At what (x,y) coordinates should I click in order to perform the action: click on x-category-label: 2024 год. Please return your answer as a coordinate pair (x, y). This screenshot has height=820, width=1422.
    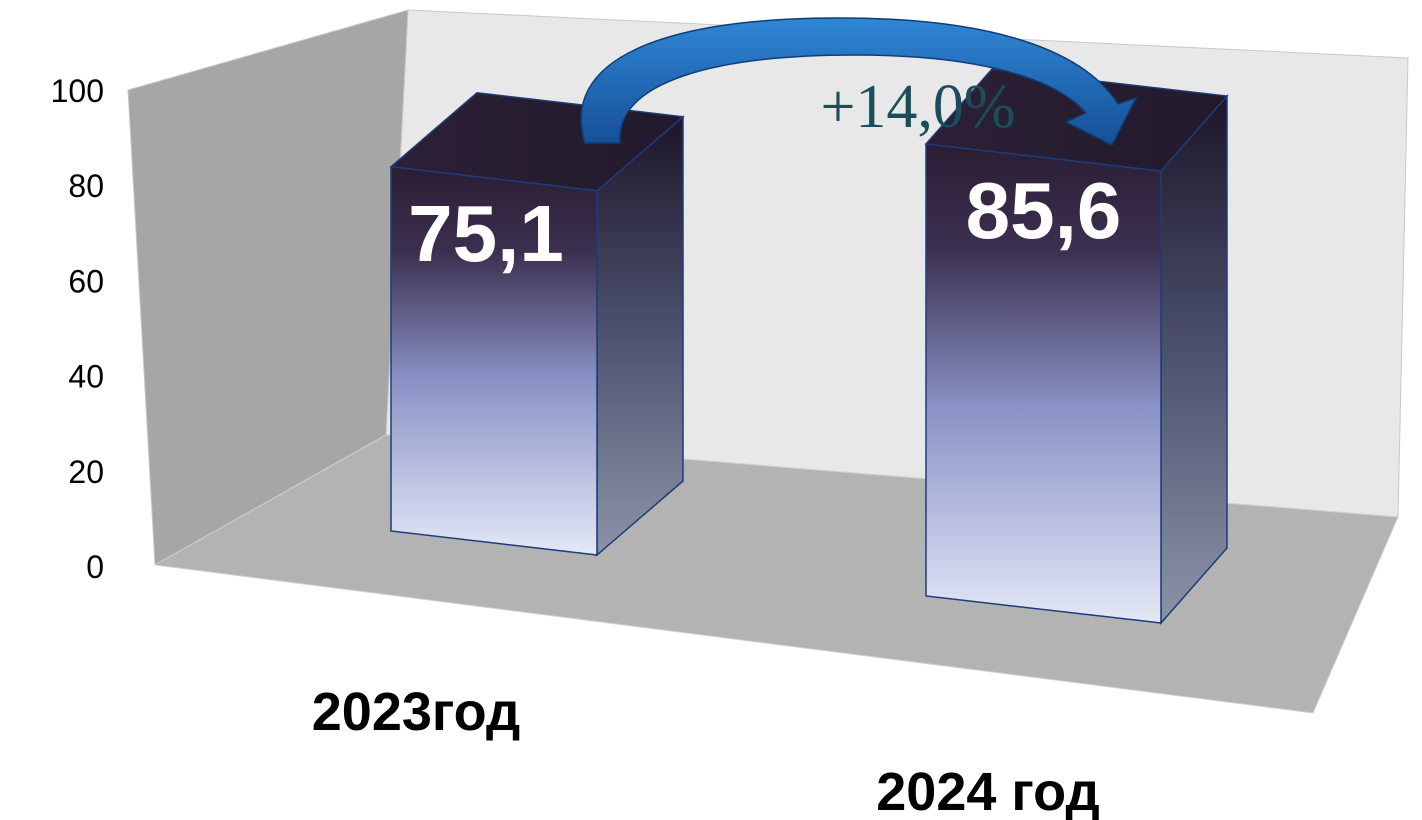
    Looking at the image, I should click on (987, 791).